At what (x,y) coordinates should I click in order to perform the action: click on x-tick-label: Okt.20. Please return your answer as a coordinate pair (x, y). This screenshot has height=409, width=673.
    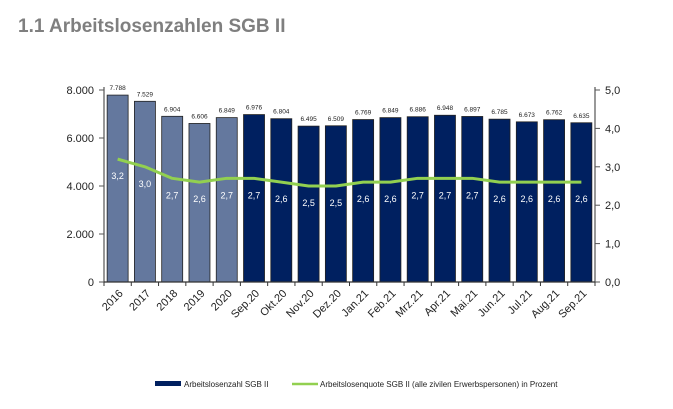
    Looking at the image, I should click on (273, 303).